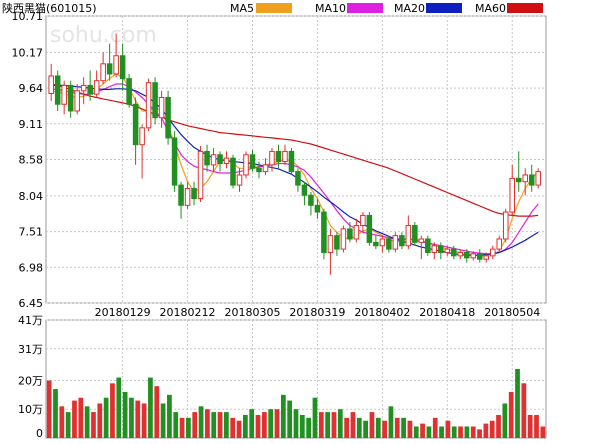 The width and height of the screenshot is (600, 444). What do you see at coordinates (103, 35) in the screenshot?
I see `watermark: sohu.com` at bounding box center [103, 35].